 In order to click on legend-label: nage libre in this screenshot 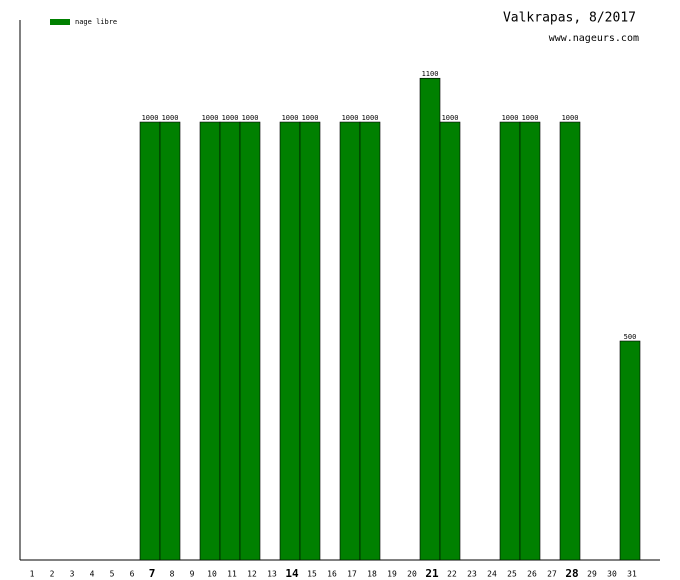, I will do `click(96, 22)`.